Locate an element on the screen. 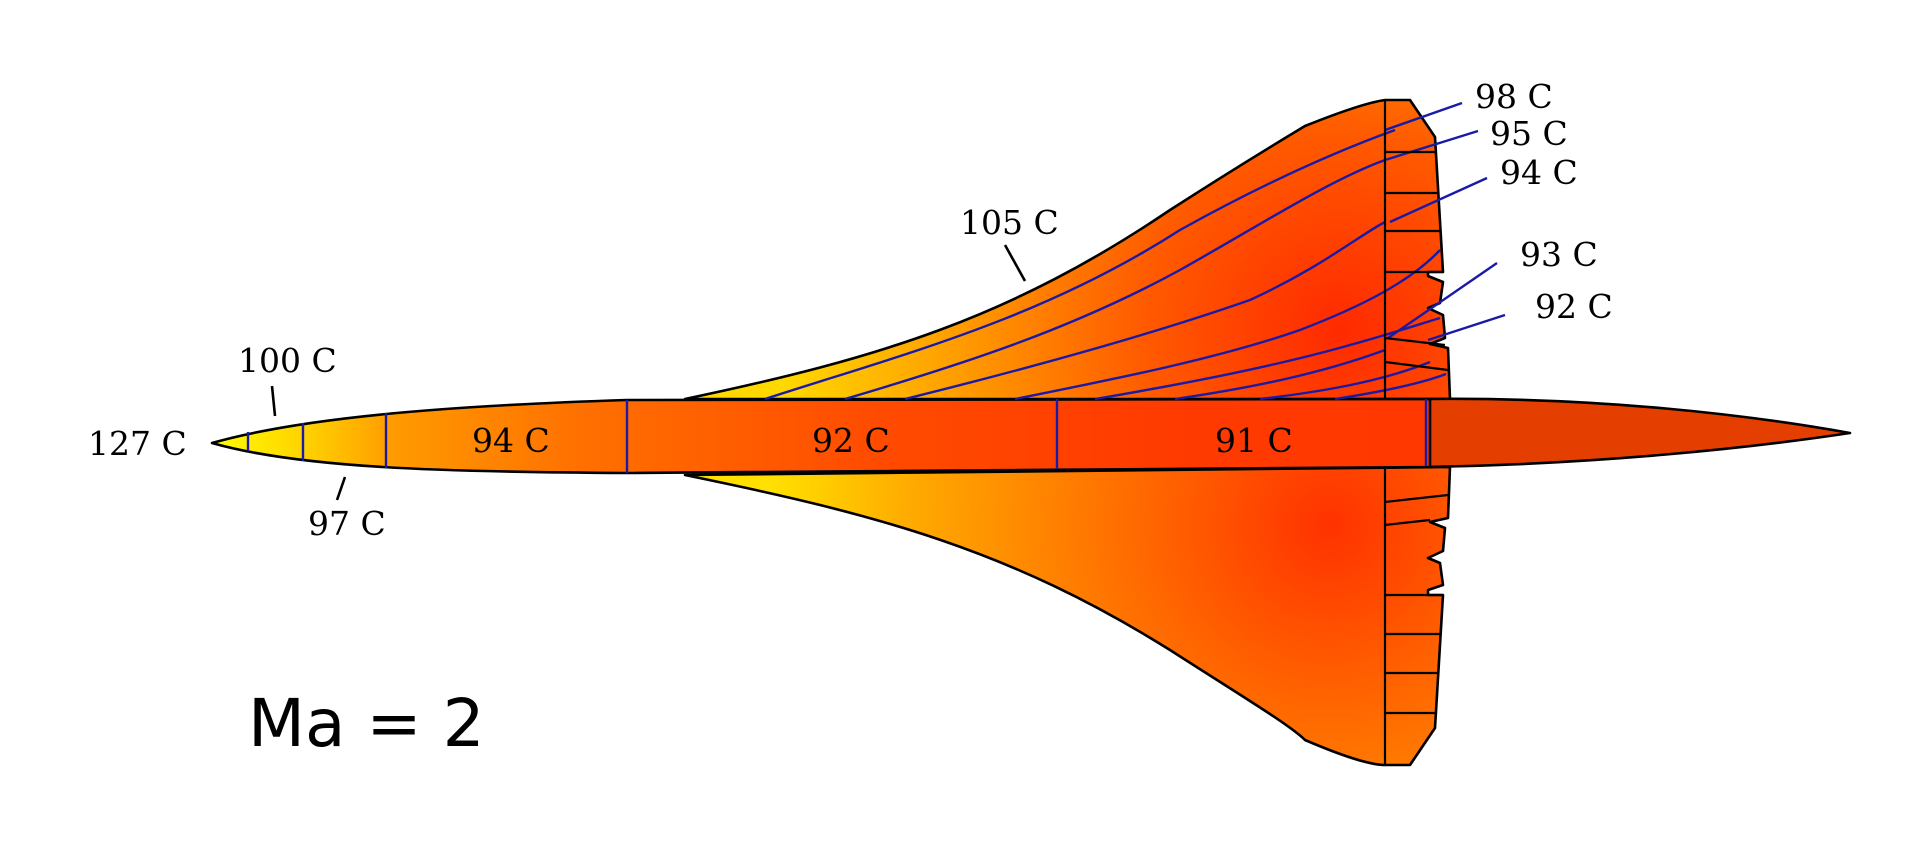 The image size is (1920, 860). label-wing-band-3: 94 C is located at coordinates (1539, 172).